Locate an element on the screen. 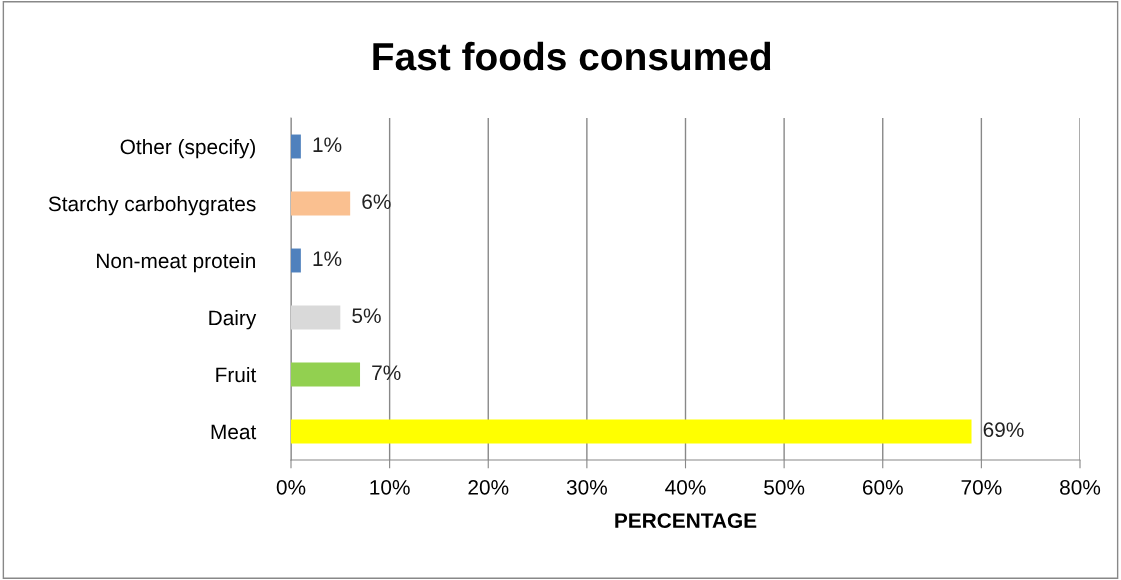  x-tick-label: 70% is located at coordinates (981, 487).